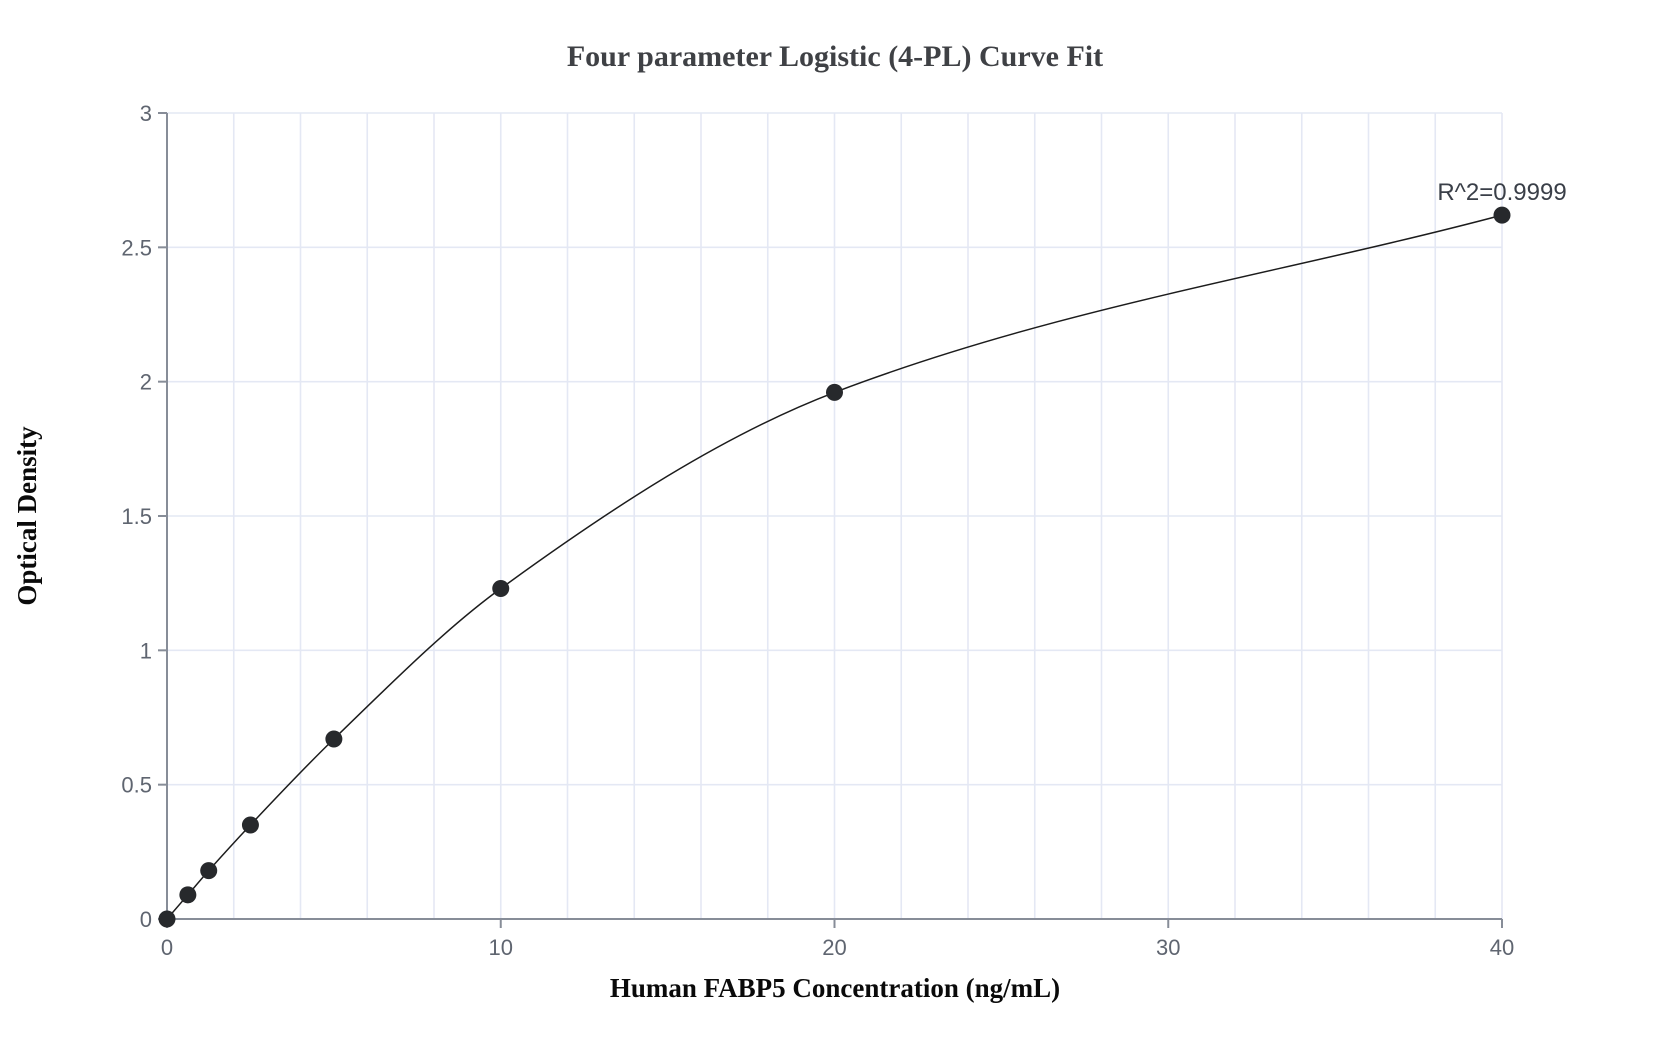 This screenshot has height=1050, width=1668. I want to click on y-tick-label: 3, so click(146, 113).